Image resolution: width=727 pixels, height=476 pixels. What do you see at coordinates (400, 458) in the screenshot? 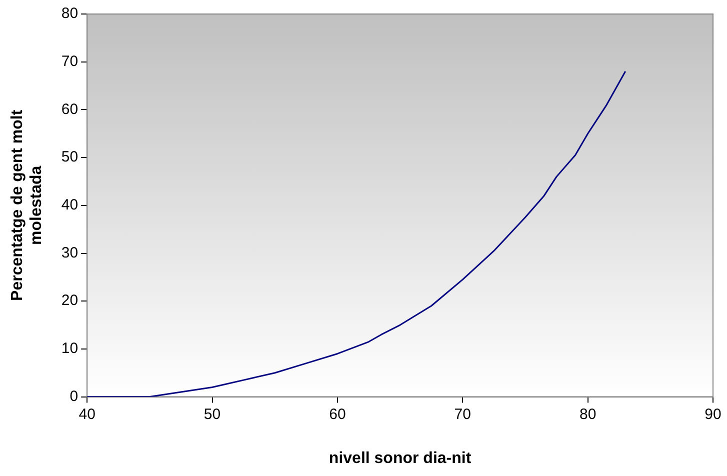
I see `x-axis-title: nivell sonor dia-nit` at bounding box center [400, 458].